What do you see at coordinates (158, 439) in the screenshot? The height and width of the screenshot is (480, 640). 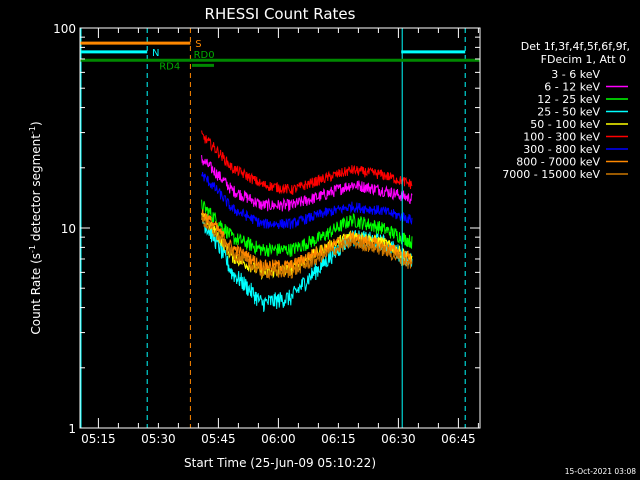 I see `x-tick-label: 05:30` at bounding box center [158, 439].